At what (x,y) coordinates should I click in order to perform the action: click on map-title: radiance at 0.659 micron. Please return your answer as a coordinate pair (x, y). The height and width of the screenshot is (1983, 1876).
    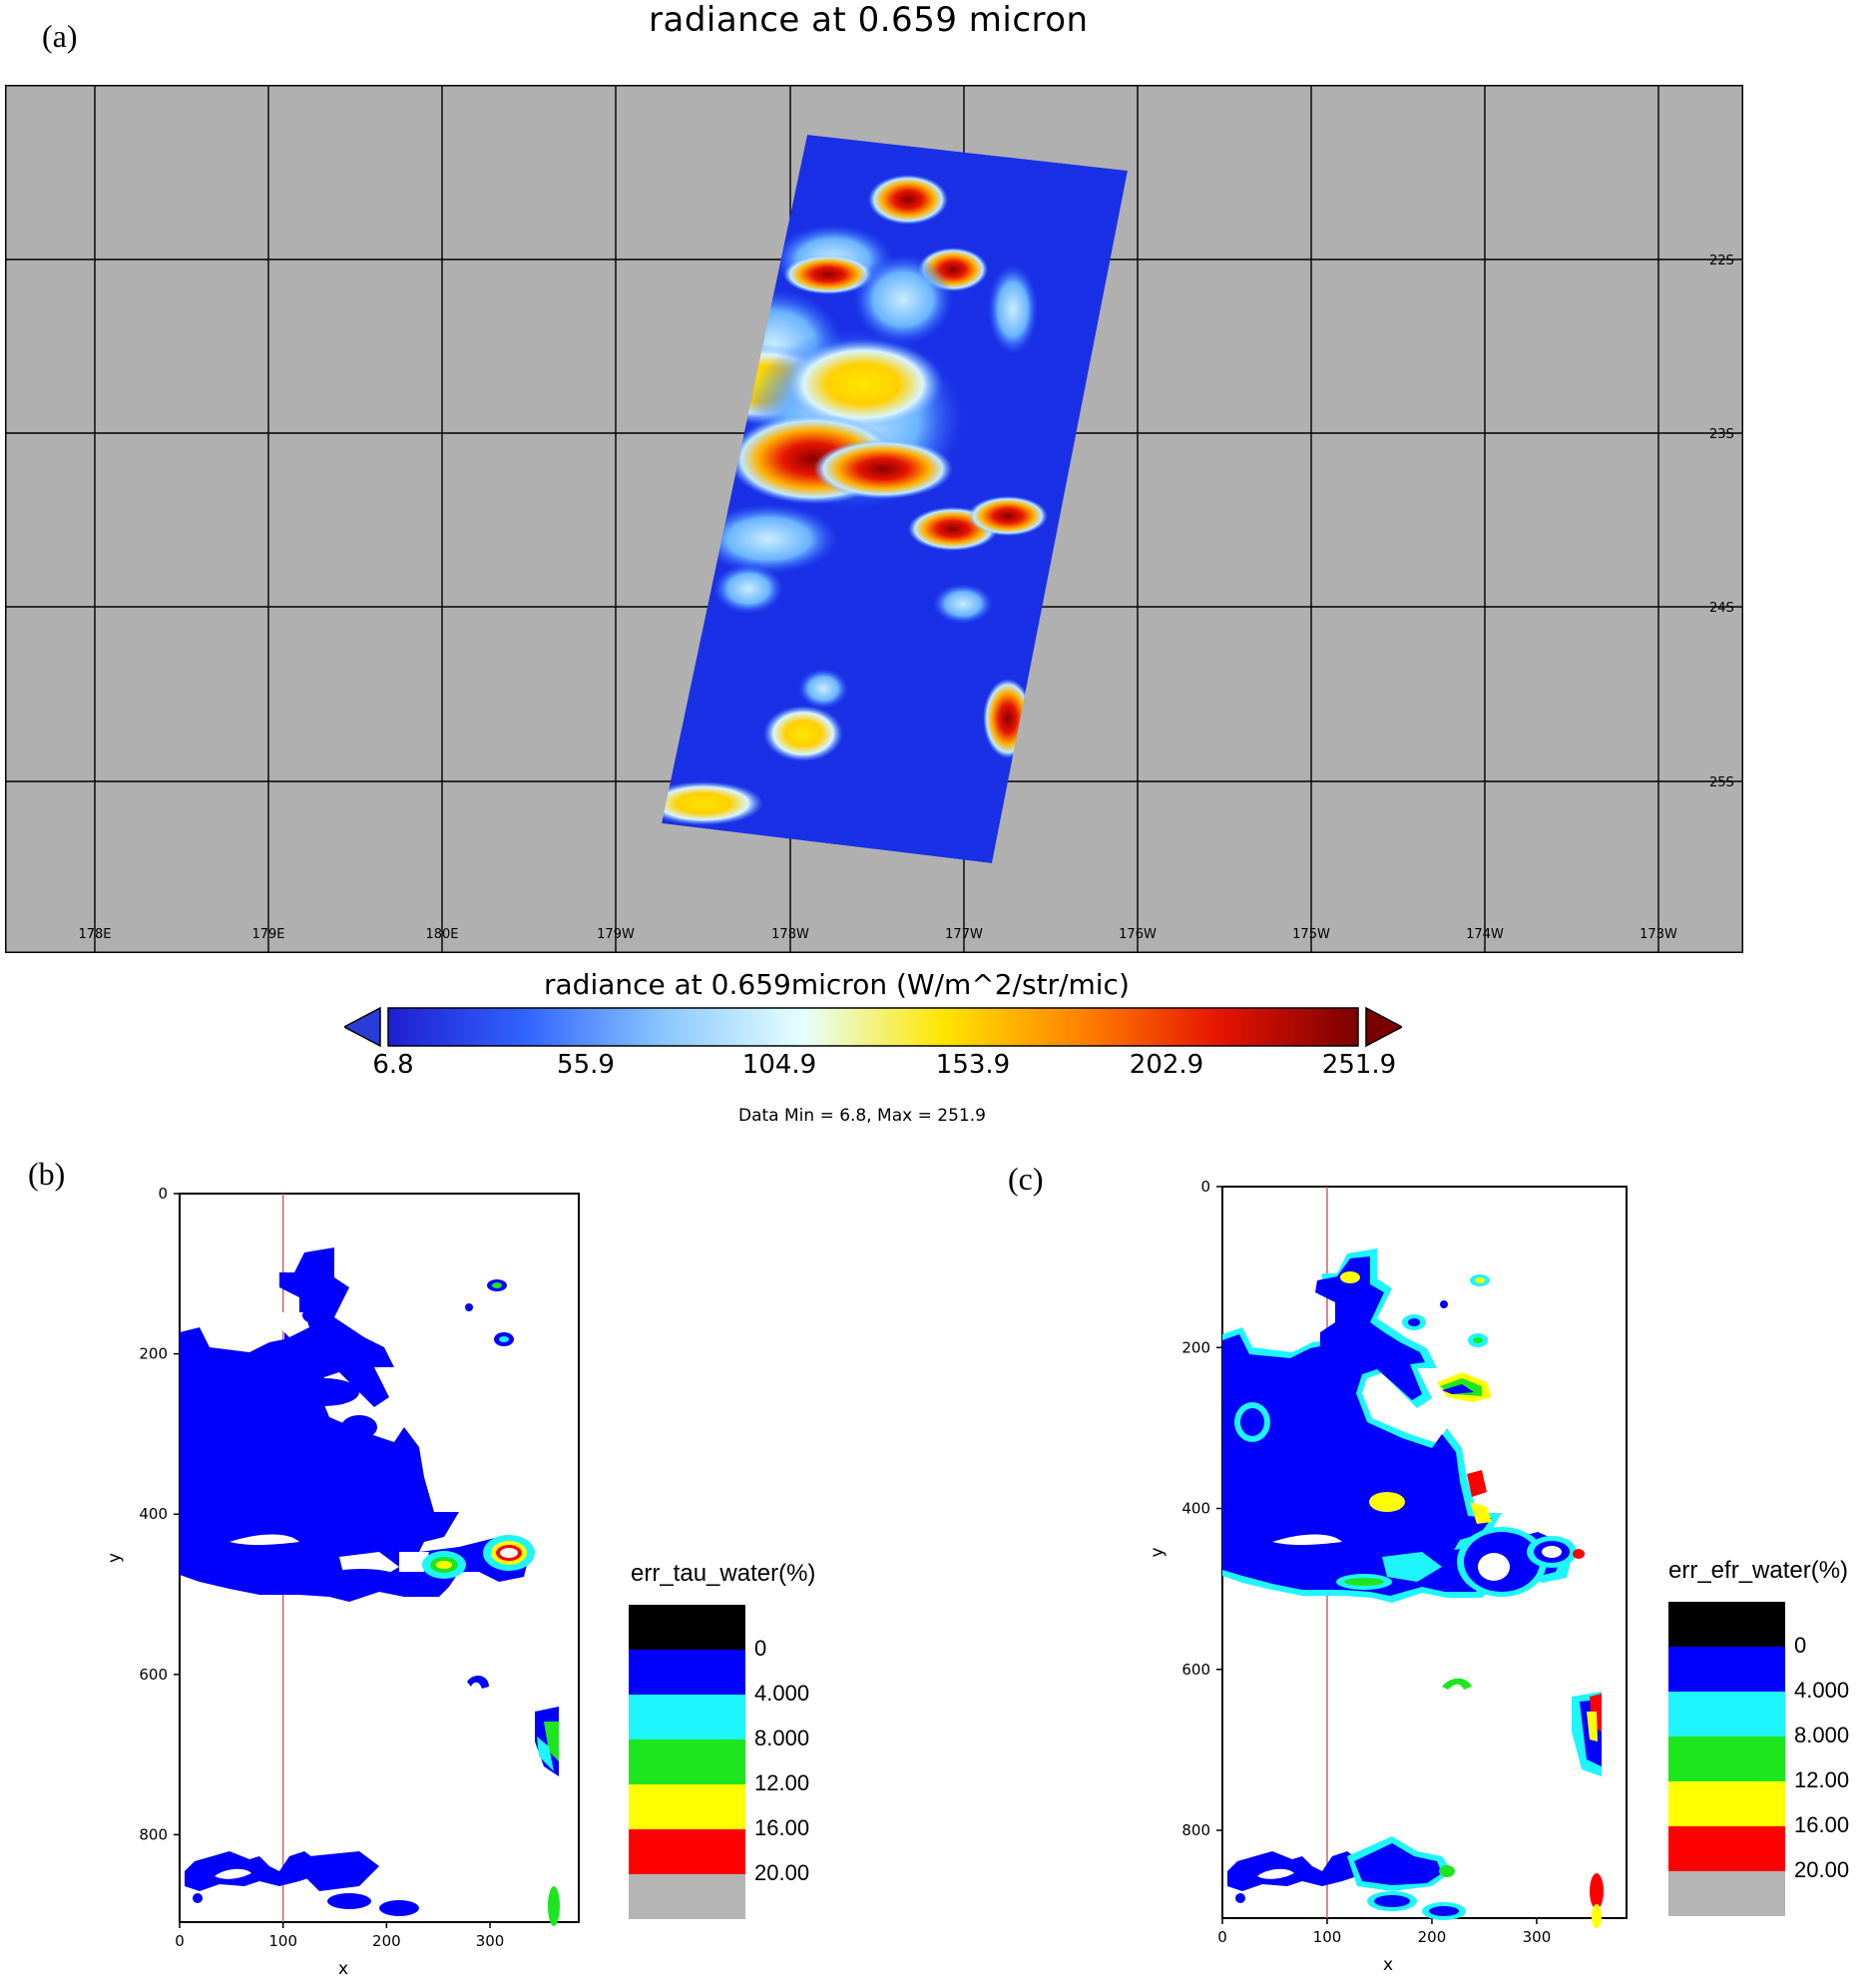
    Looking at the image, I should click on (869, 20).